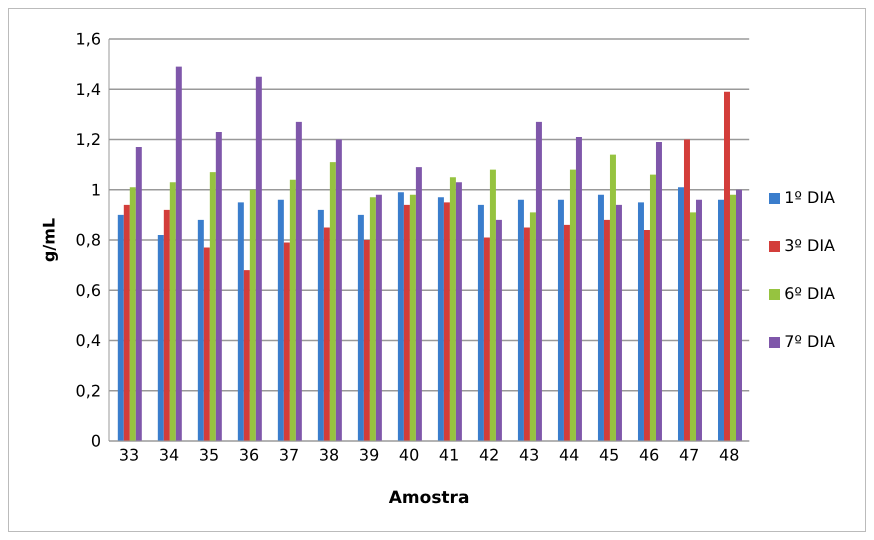 This screenshot has height=540, width=874. I want to click on x-tick-label: 45, so click(609, 454).